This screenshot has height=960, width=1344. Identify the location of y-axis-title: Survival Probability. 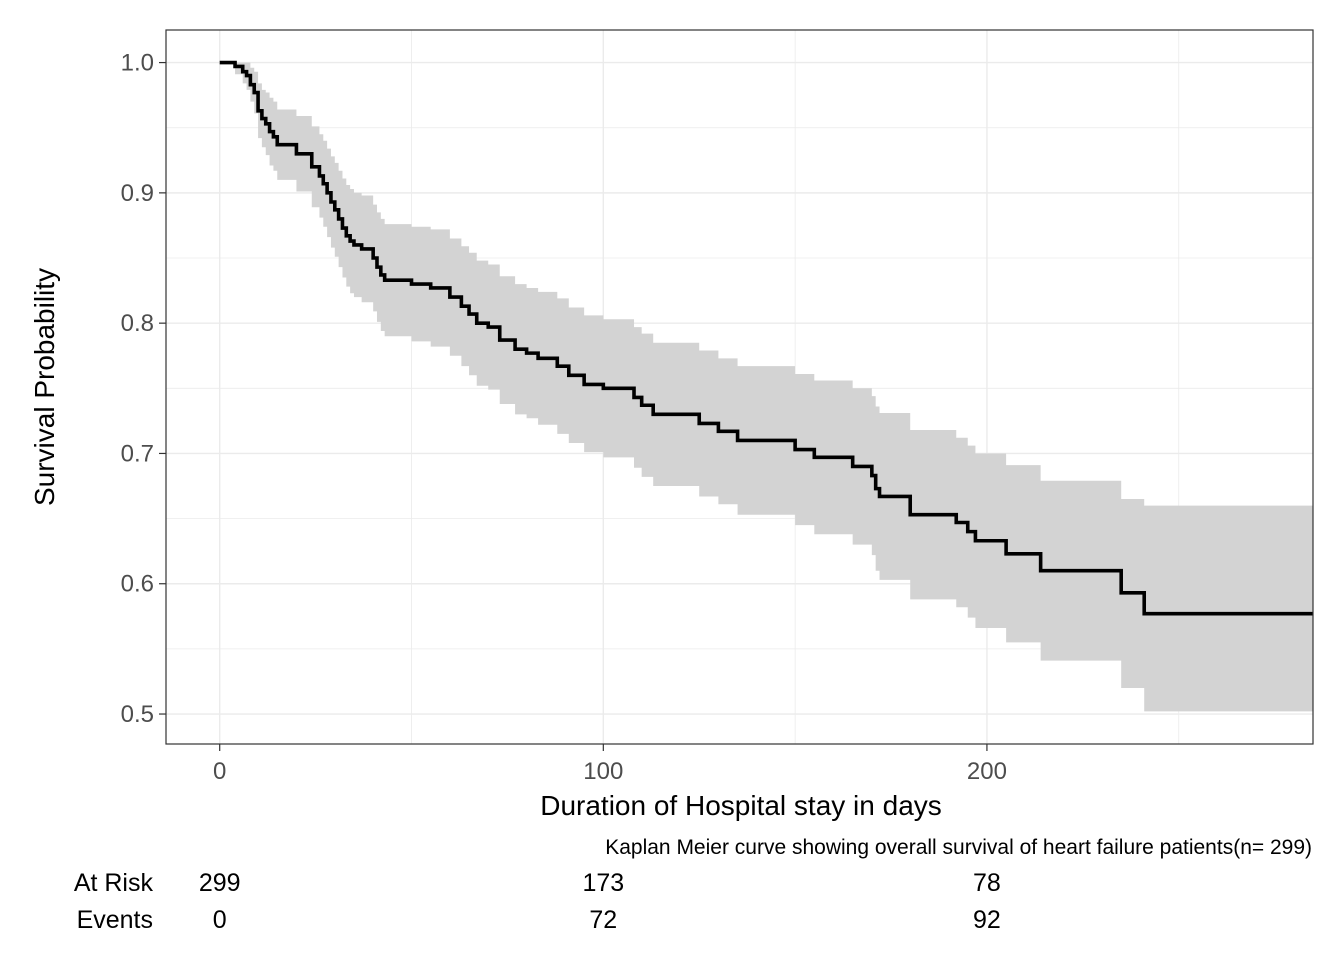
(44, 387).